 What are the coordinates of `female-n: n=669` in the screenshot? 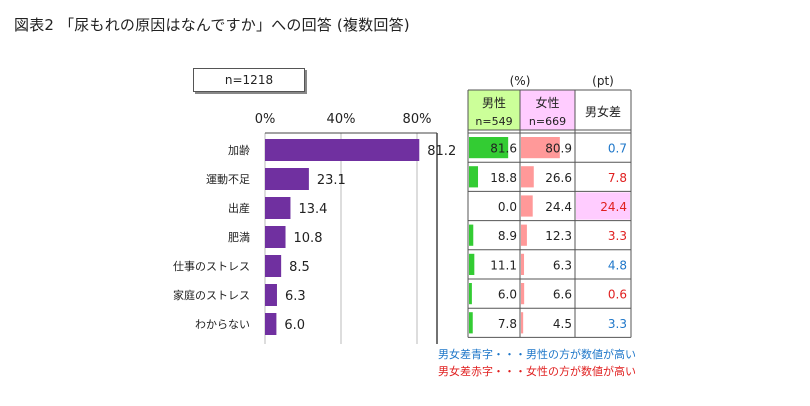 It's located at (547, 121).